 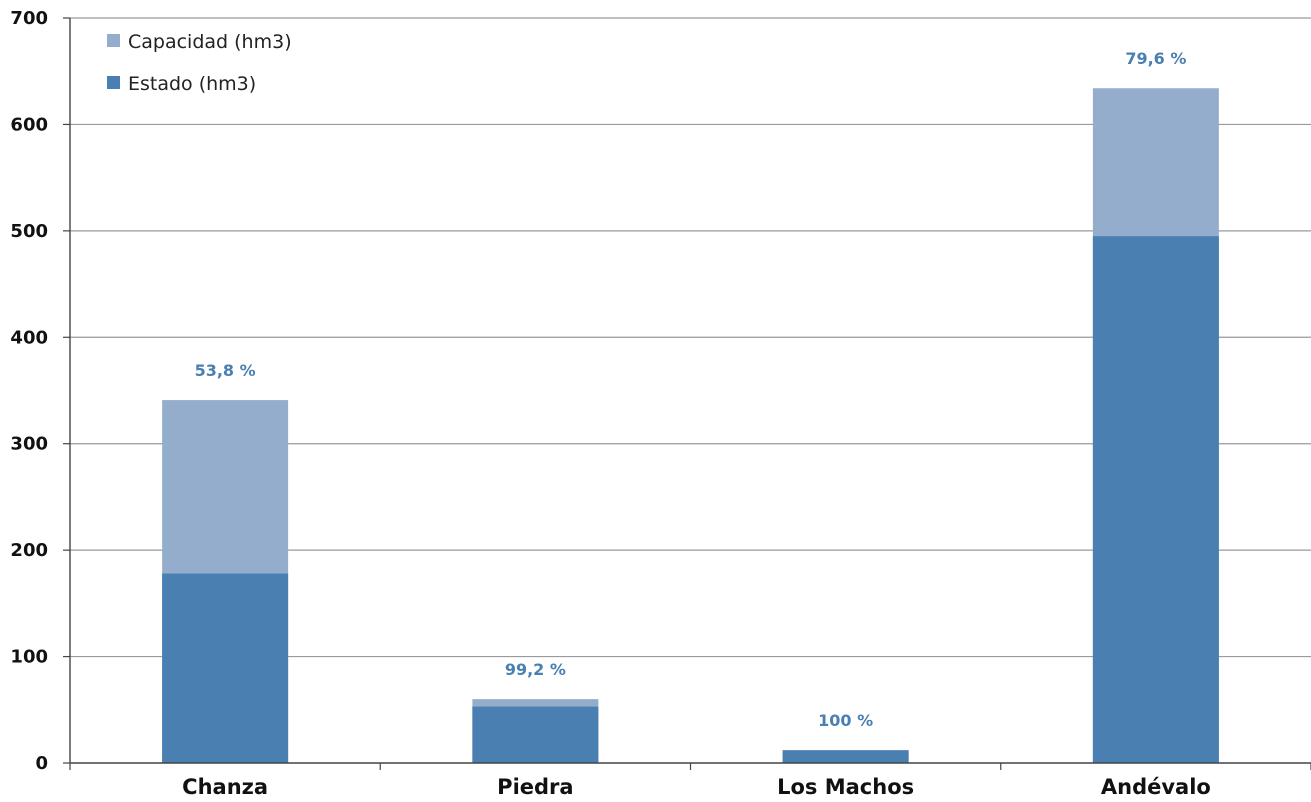 I want to click on y-tick-label: 400, so click(x=29, y=337).